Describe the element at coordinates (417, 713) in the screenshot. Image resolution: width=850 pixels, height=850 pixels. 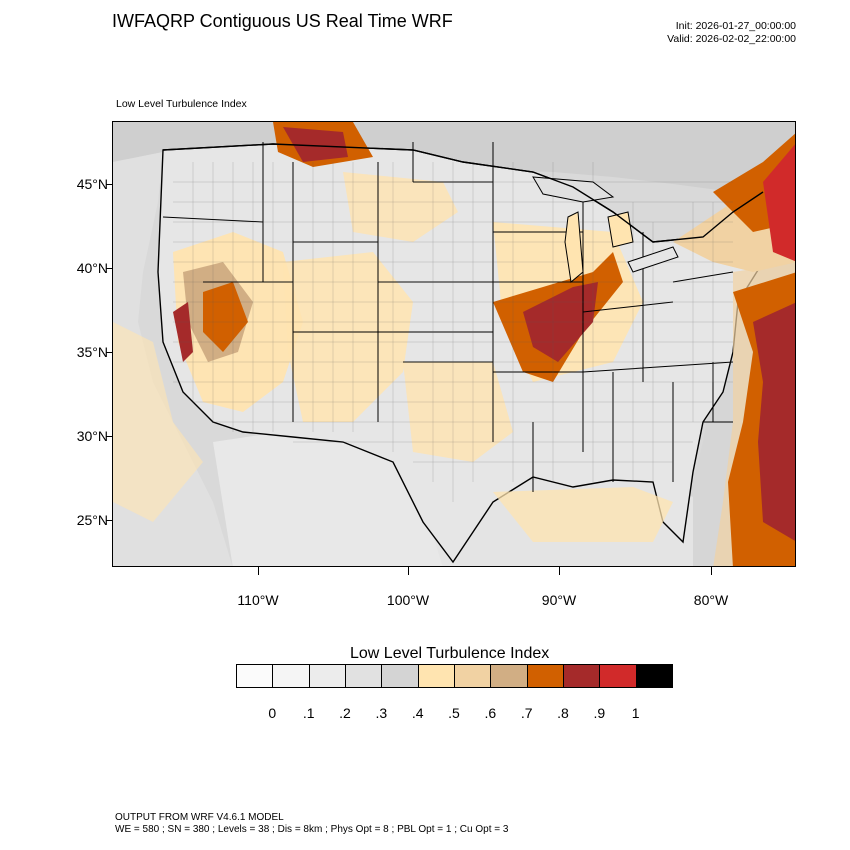
I see `colorbar-label: .4` at that location.